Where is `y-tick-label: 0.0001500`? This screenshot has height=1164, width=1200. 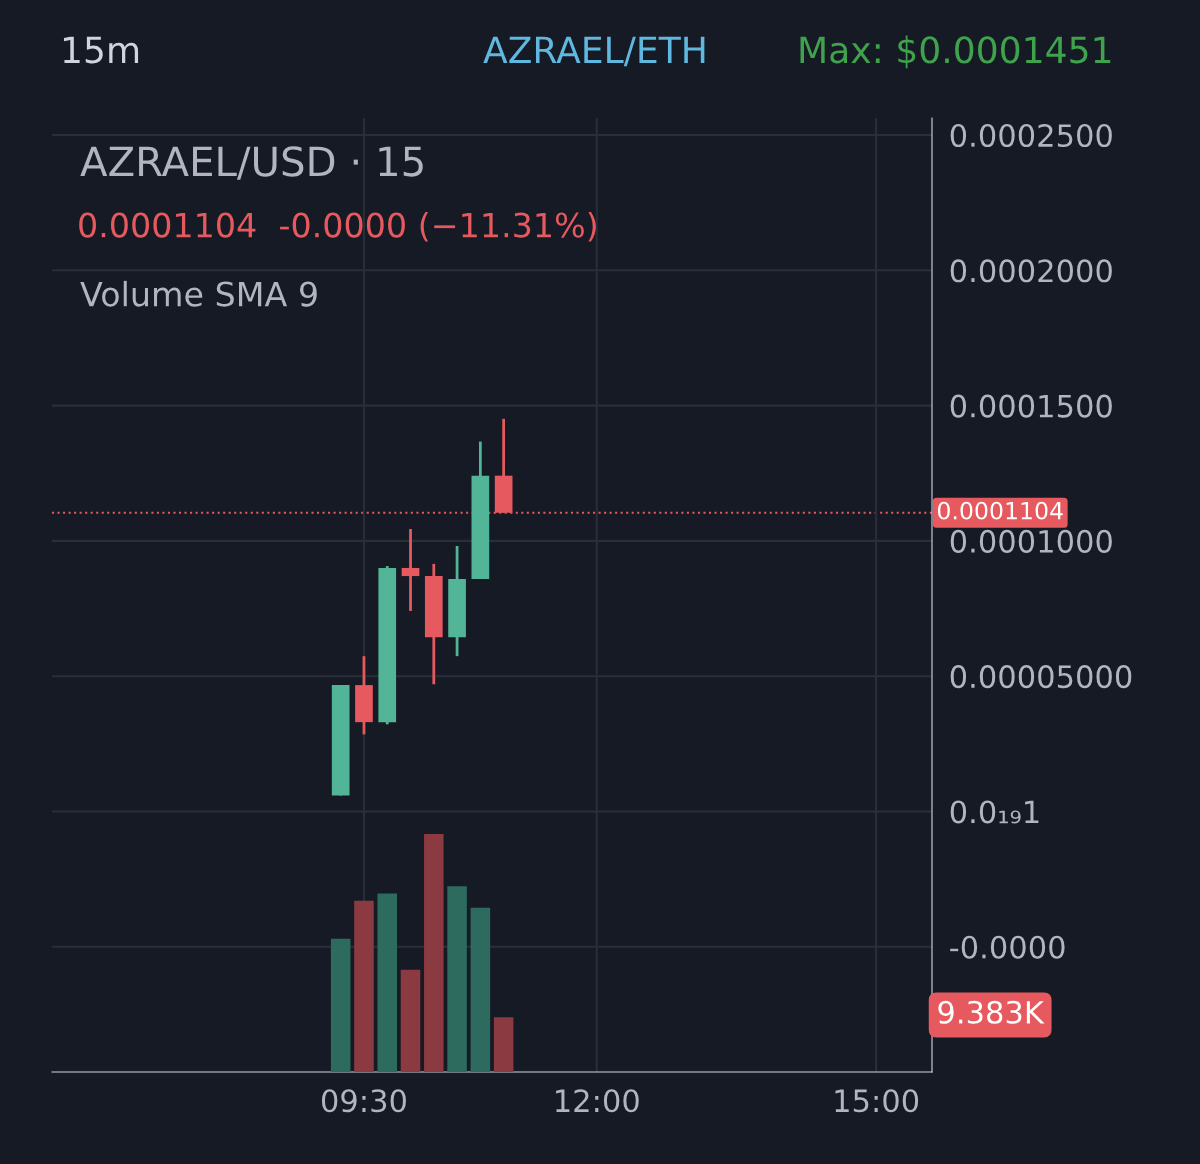
y-tick-label: 0.0001500 is located at coordinates (1031, 406).